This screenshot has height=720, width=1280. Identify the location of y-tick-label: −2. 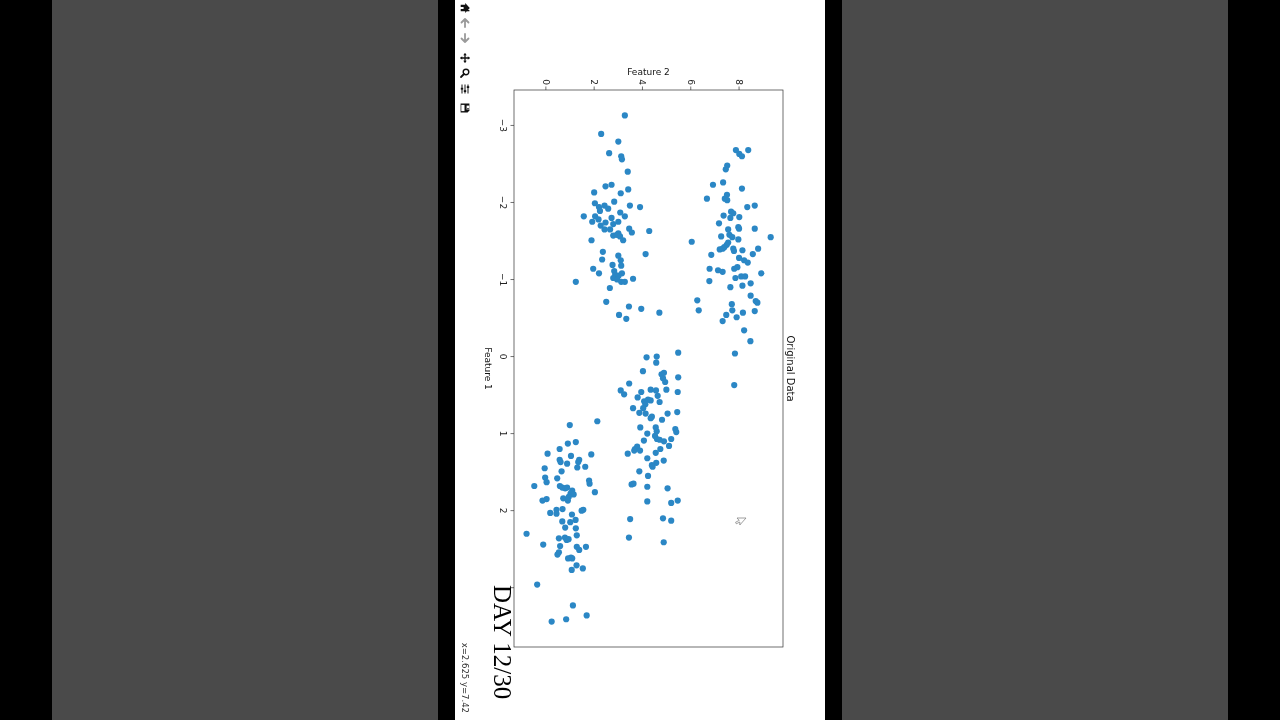
(503, 202).